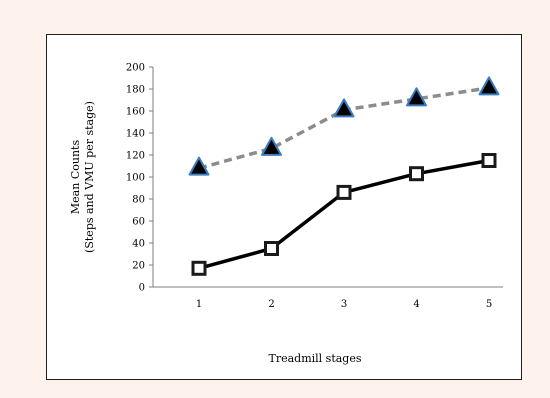 The height and width of the screenshot is (398, 550). Describe the element at coordinates (89, 177) in the screenshot. I see `y-axis-title-line-2: (Steps and VMU per stage)` at that location.